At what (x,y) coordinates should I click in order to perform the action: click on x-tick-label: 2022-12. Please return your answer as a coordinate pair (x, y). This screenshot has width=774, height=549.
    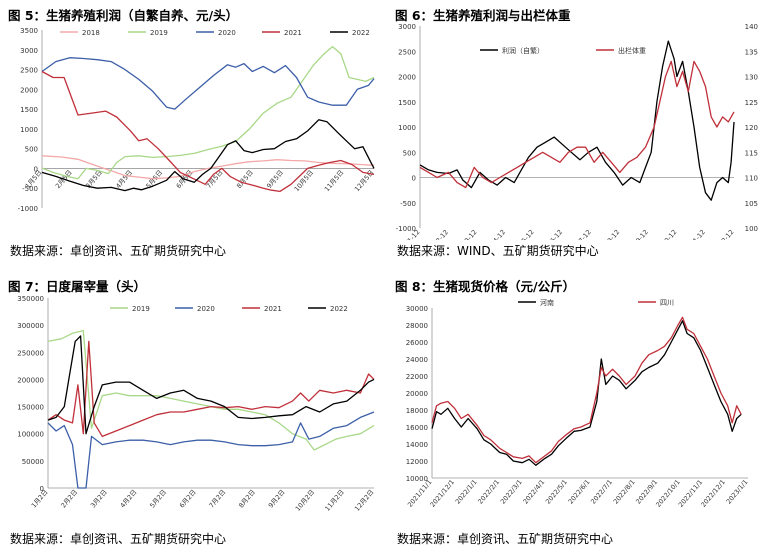
    Looking at the image, I should click on (724, 234).